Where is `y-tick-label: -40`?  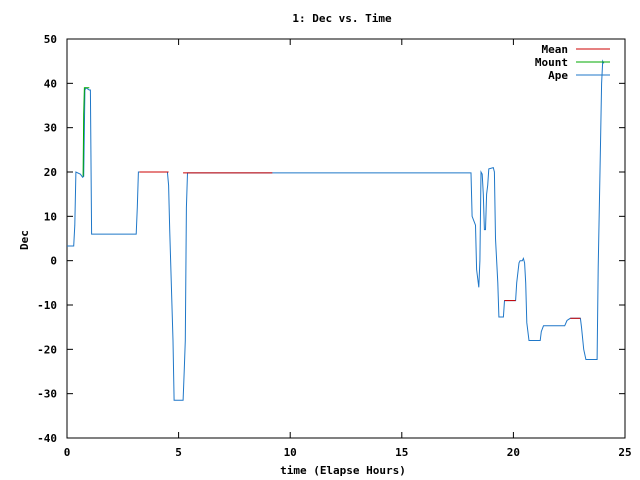
y-tick-label: -40 is located at coordinates (47, 438).